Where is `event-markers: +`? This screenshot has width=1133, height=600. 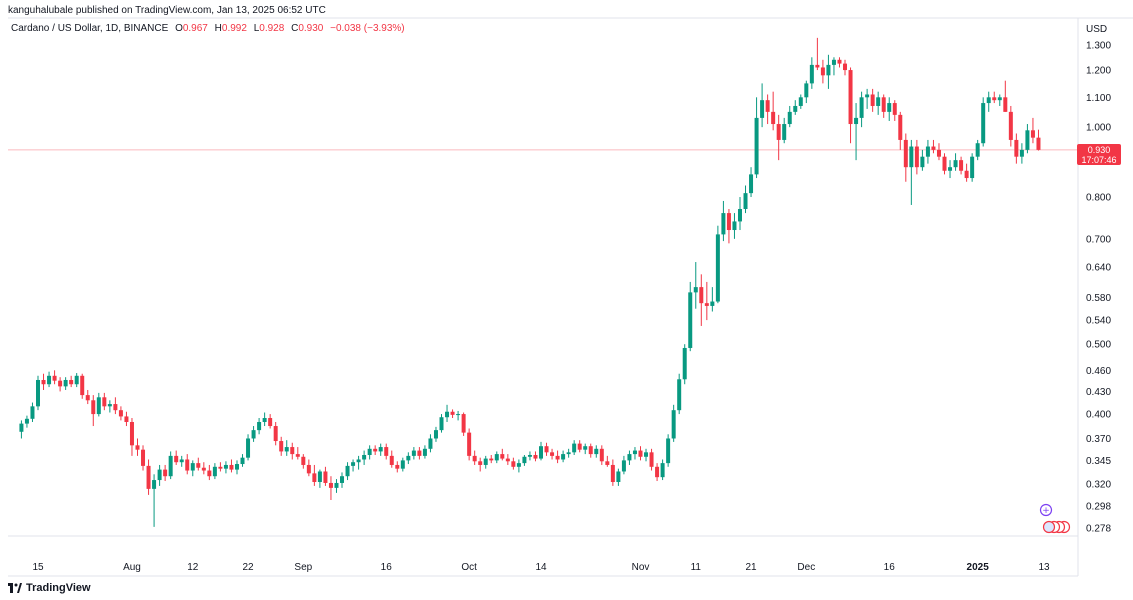
event-markers: + is located at coordinates (1058, 520).